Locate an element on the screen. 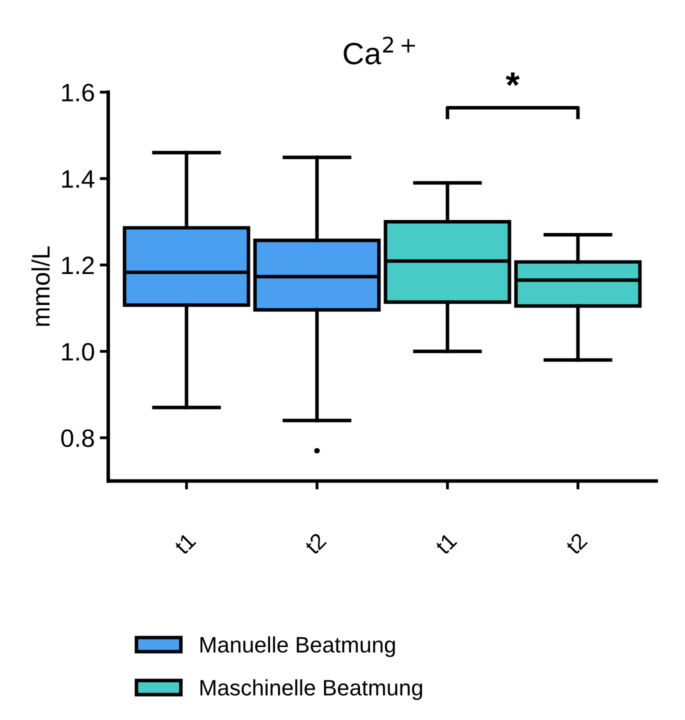  y-tick-label: 1.6 is located at coordinates (78, 93).